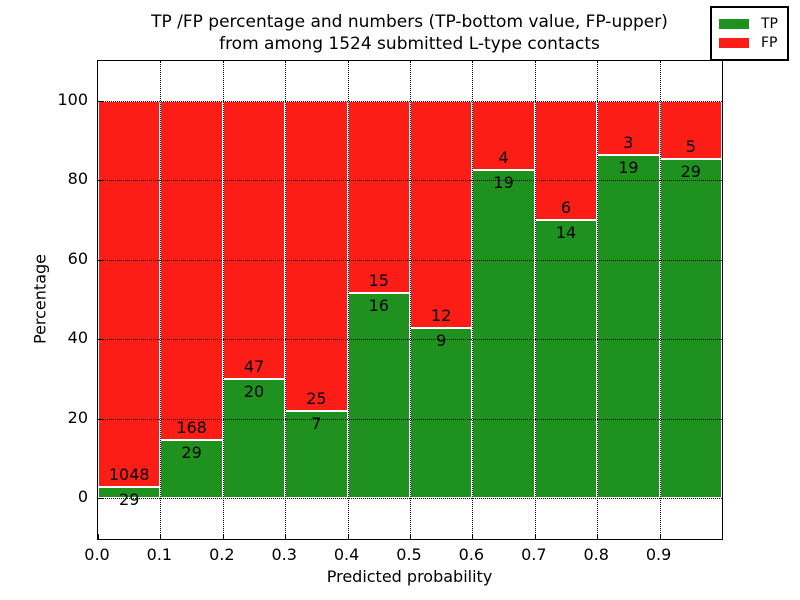 The width and height of the screenshot is (800, 600). Describe the element at coordinates (769, 24) in the screenshot. I see `tp-legend-label: TP` at that location.